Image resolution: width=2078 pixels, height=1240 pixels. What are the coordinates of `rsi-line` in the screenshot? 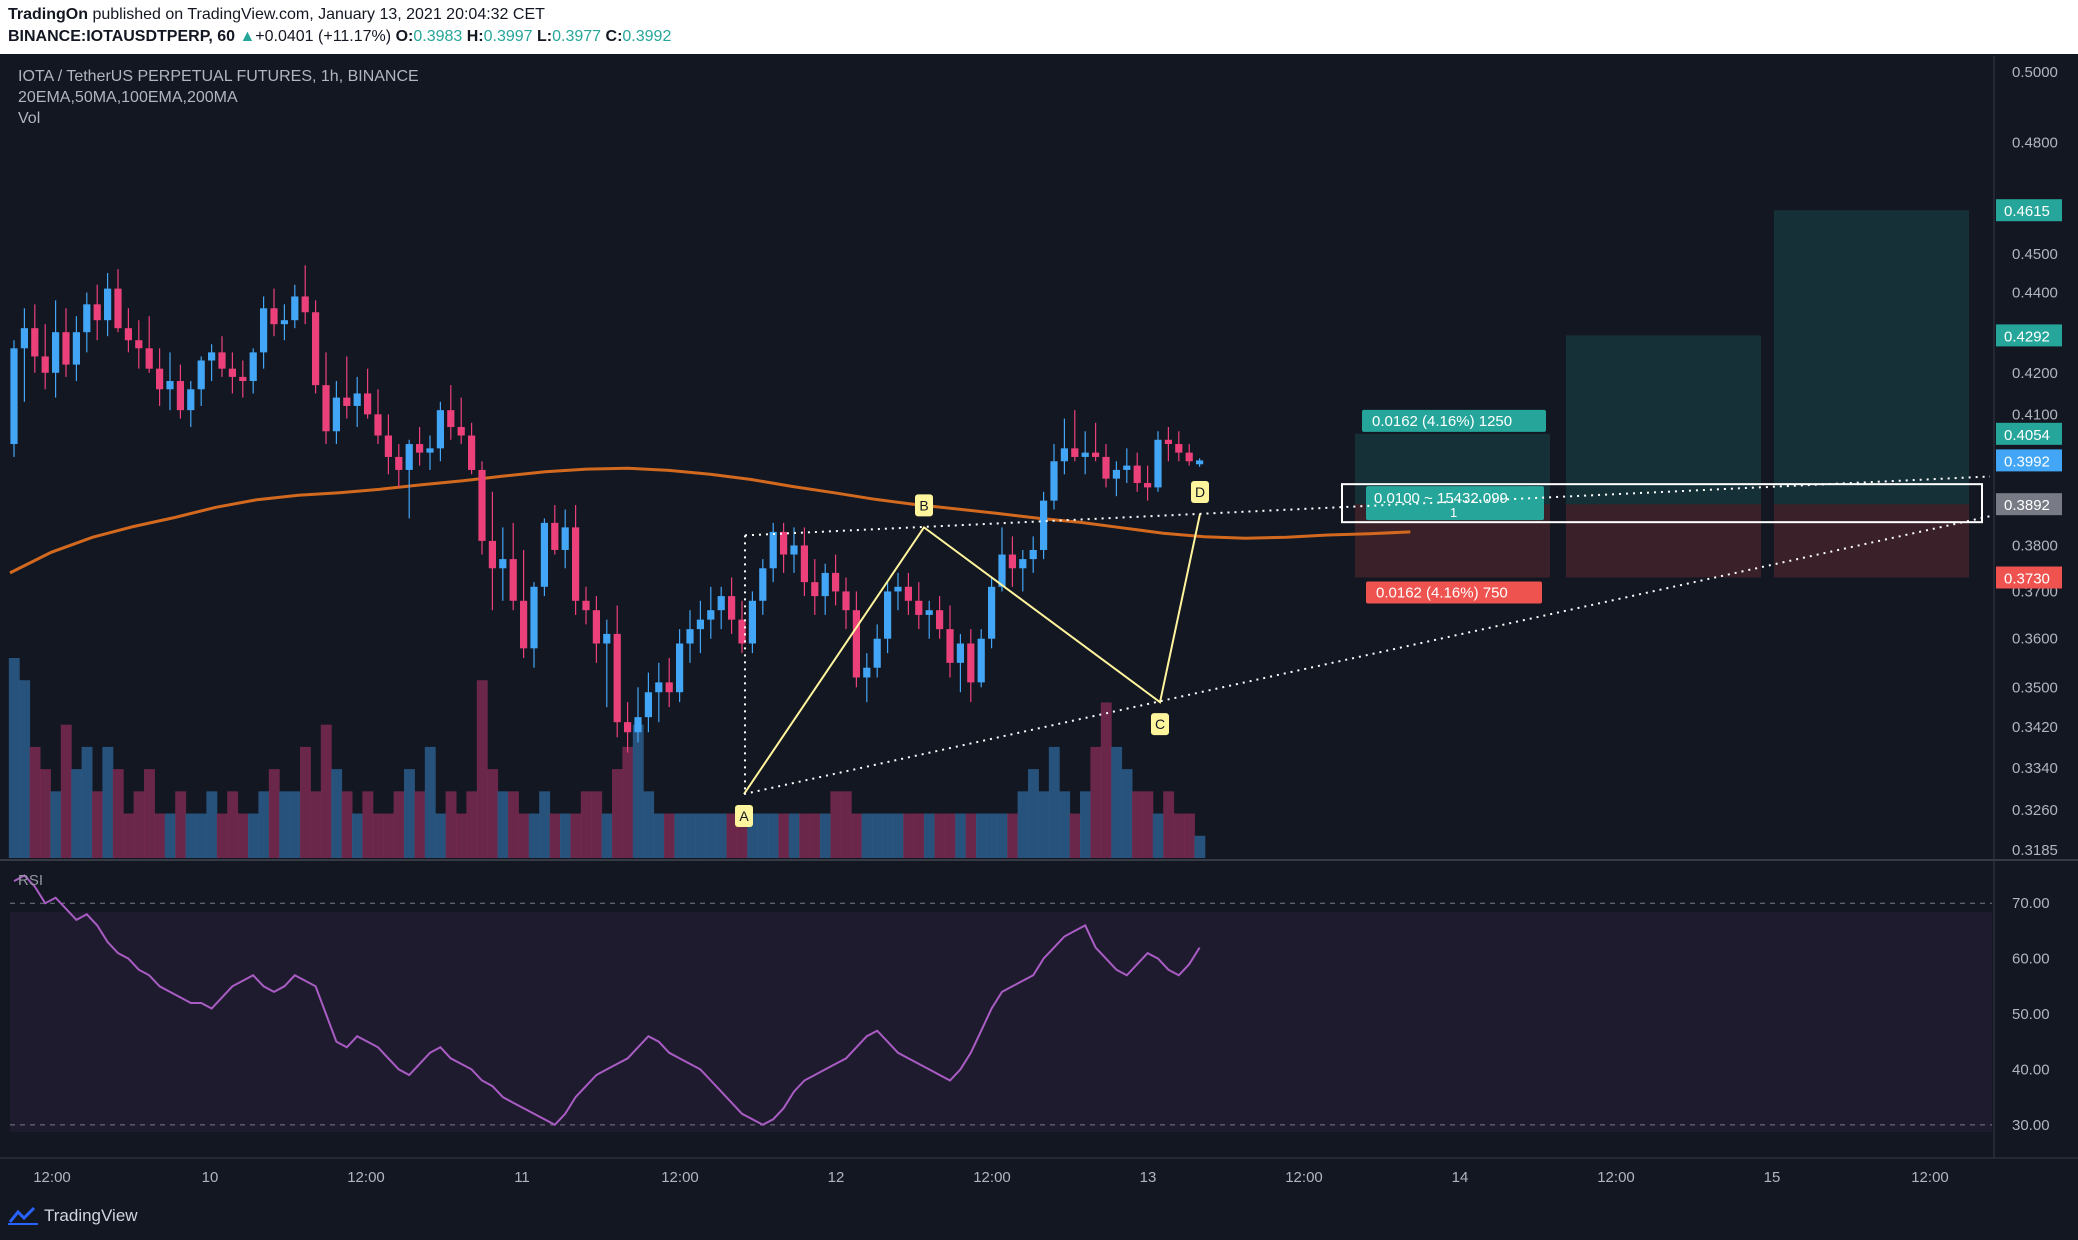 It's located at (607, 1000).